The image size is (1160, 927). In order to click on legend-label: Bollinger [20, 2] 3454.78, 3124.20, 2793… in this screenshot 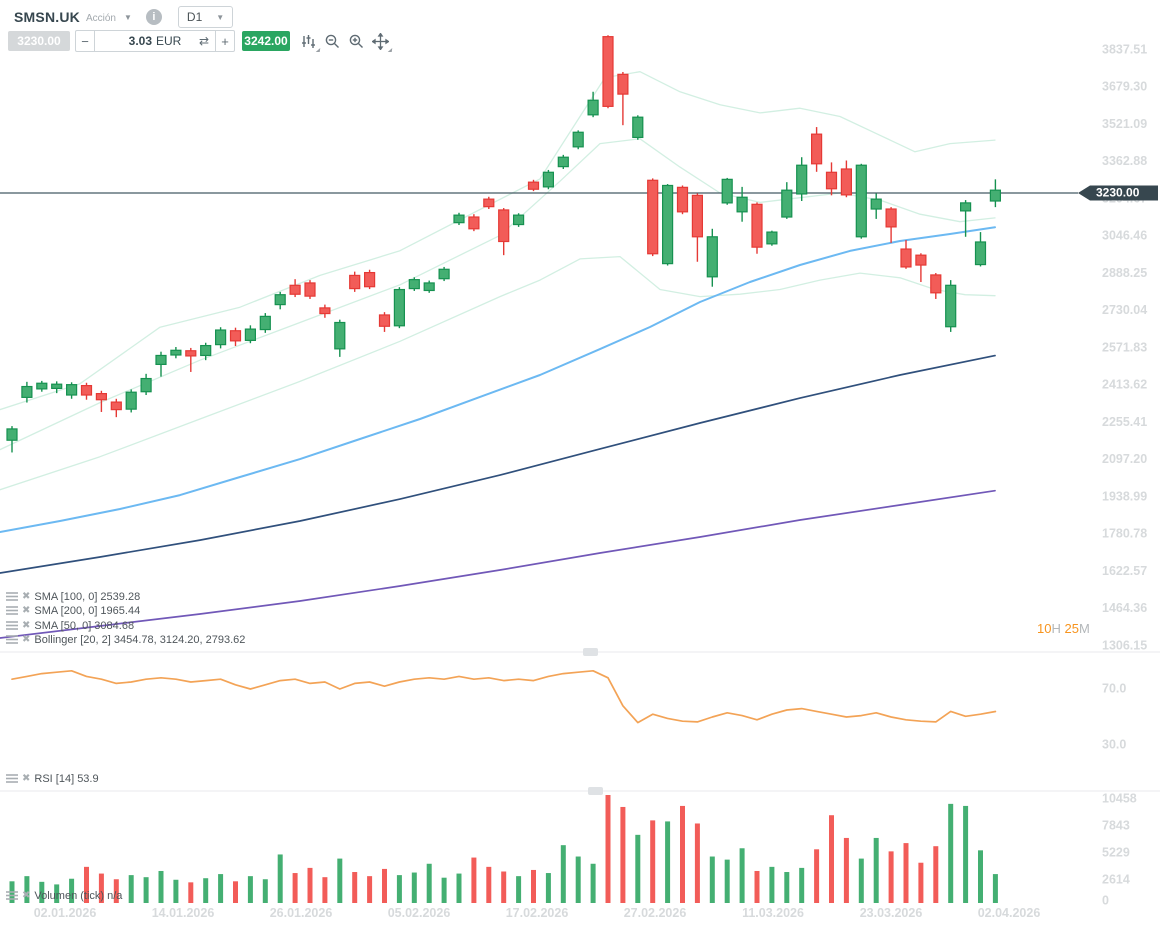, I will do `click(140, 639)`.